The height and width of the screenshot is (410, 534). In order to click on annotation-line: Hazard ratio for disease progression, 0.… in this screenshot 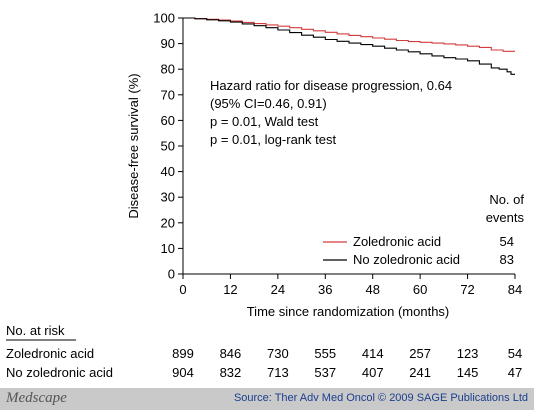, I will do `click(331, 85)`.